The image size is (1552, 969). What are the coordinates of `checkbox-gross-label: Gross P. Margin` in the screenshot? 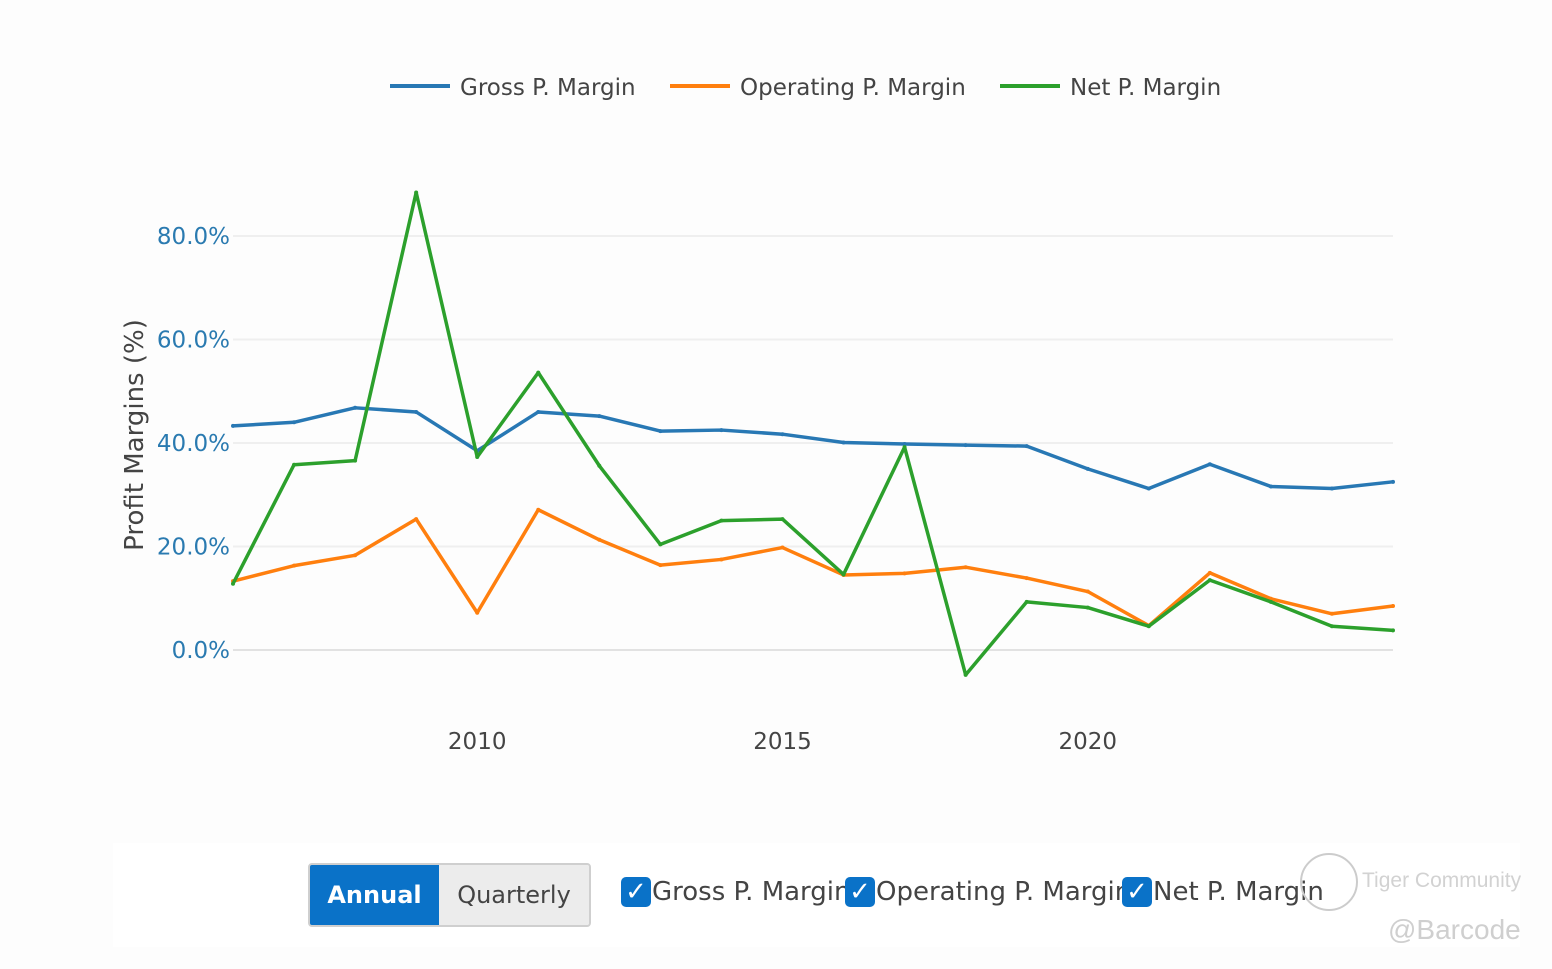 It's located at (751, 892).